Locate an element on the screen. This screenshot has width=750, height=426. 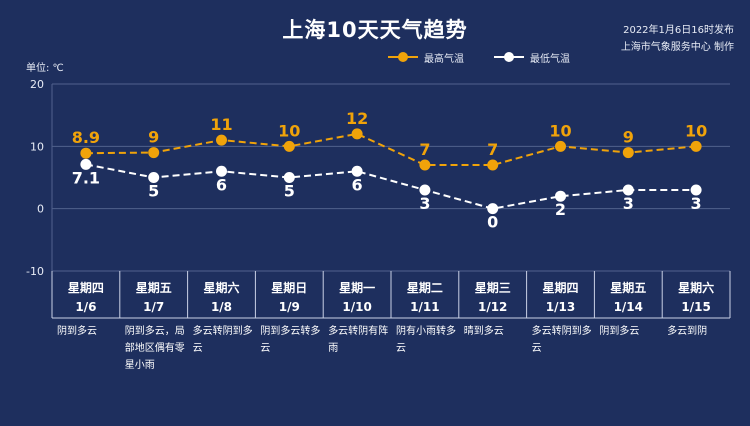
legend-item-low: 最低气温 is located at coordinates (532, 57).